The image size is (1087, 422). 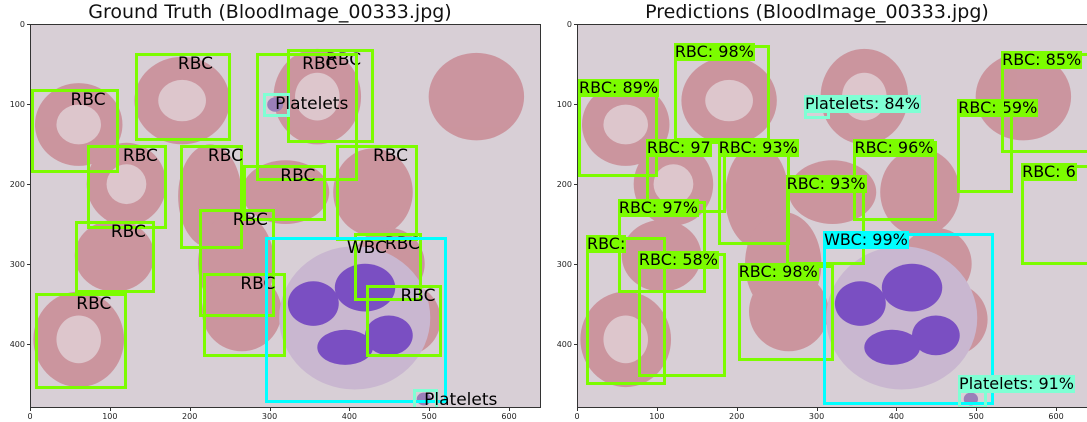 I want to click on rbc-label: RBC: 58%, so click(x=678, y=259).